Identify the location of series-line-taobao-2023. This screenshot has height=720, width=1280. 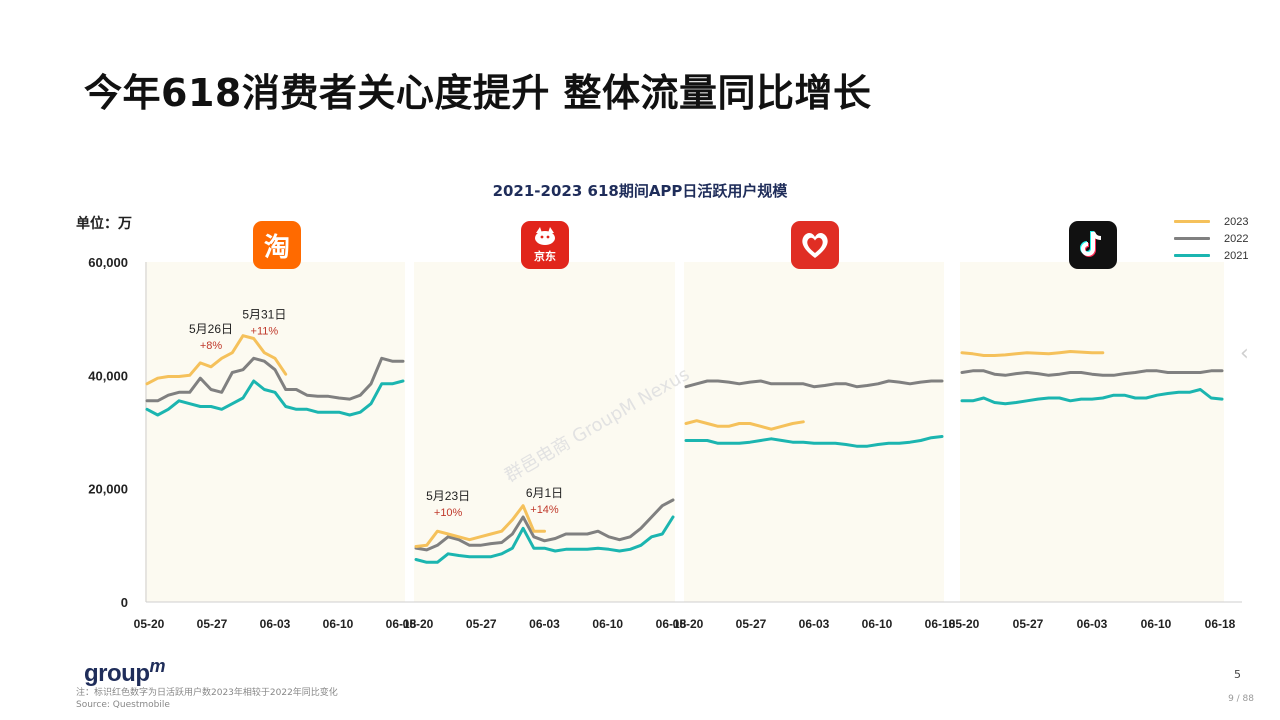
(216, 360).